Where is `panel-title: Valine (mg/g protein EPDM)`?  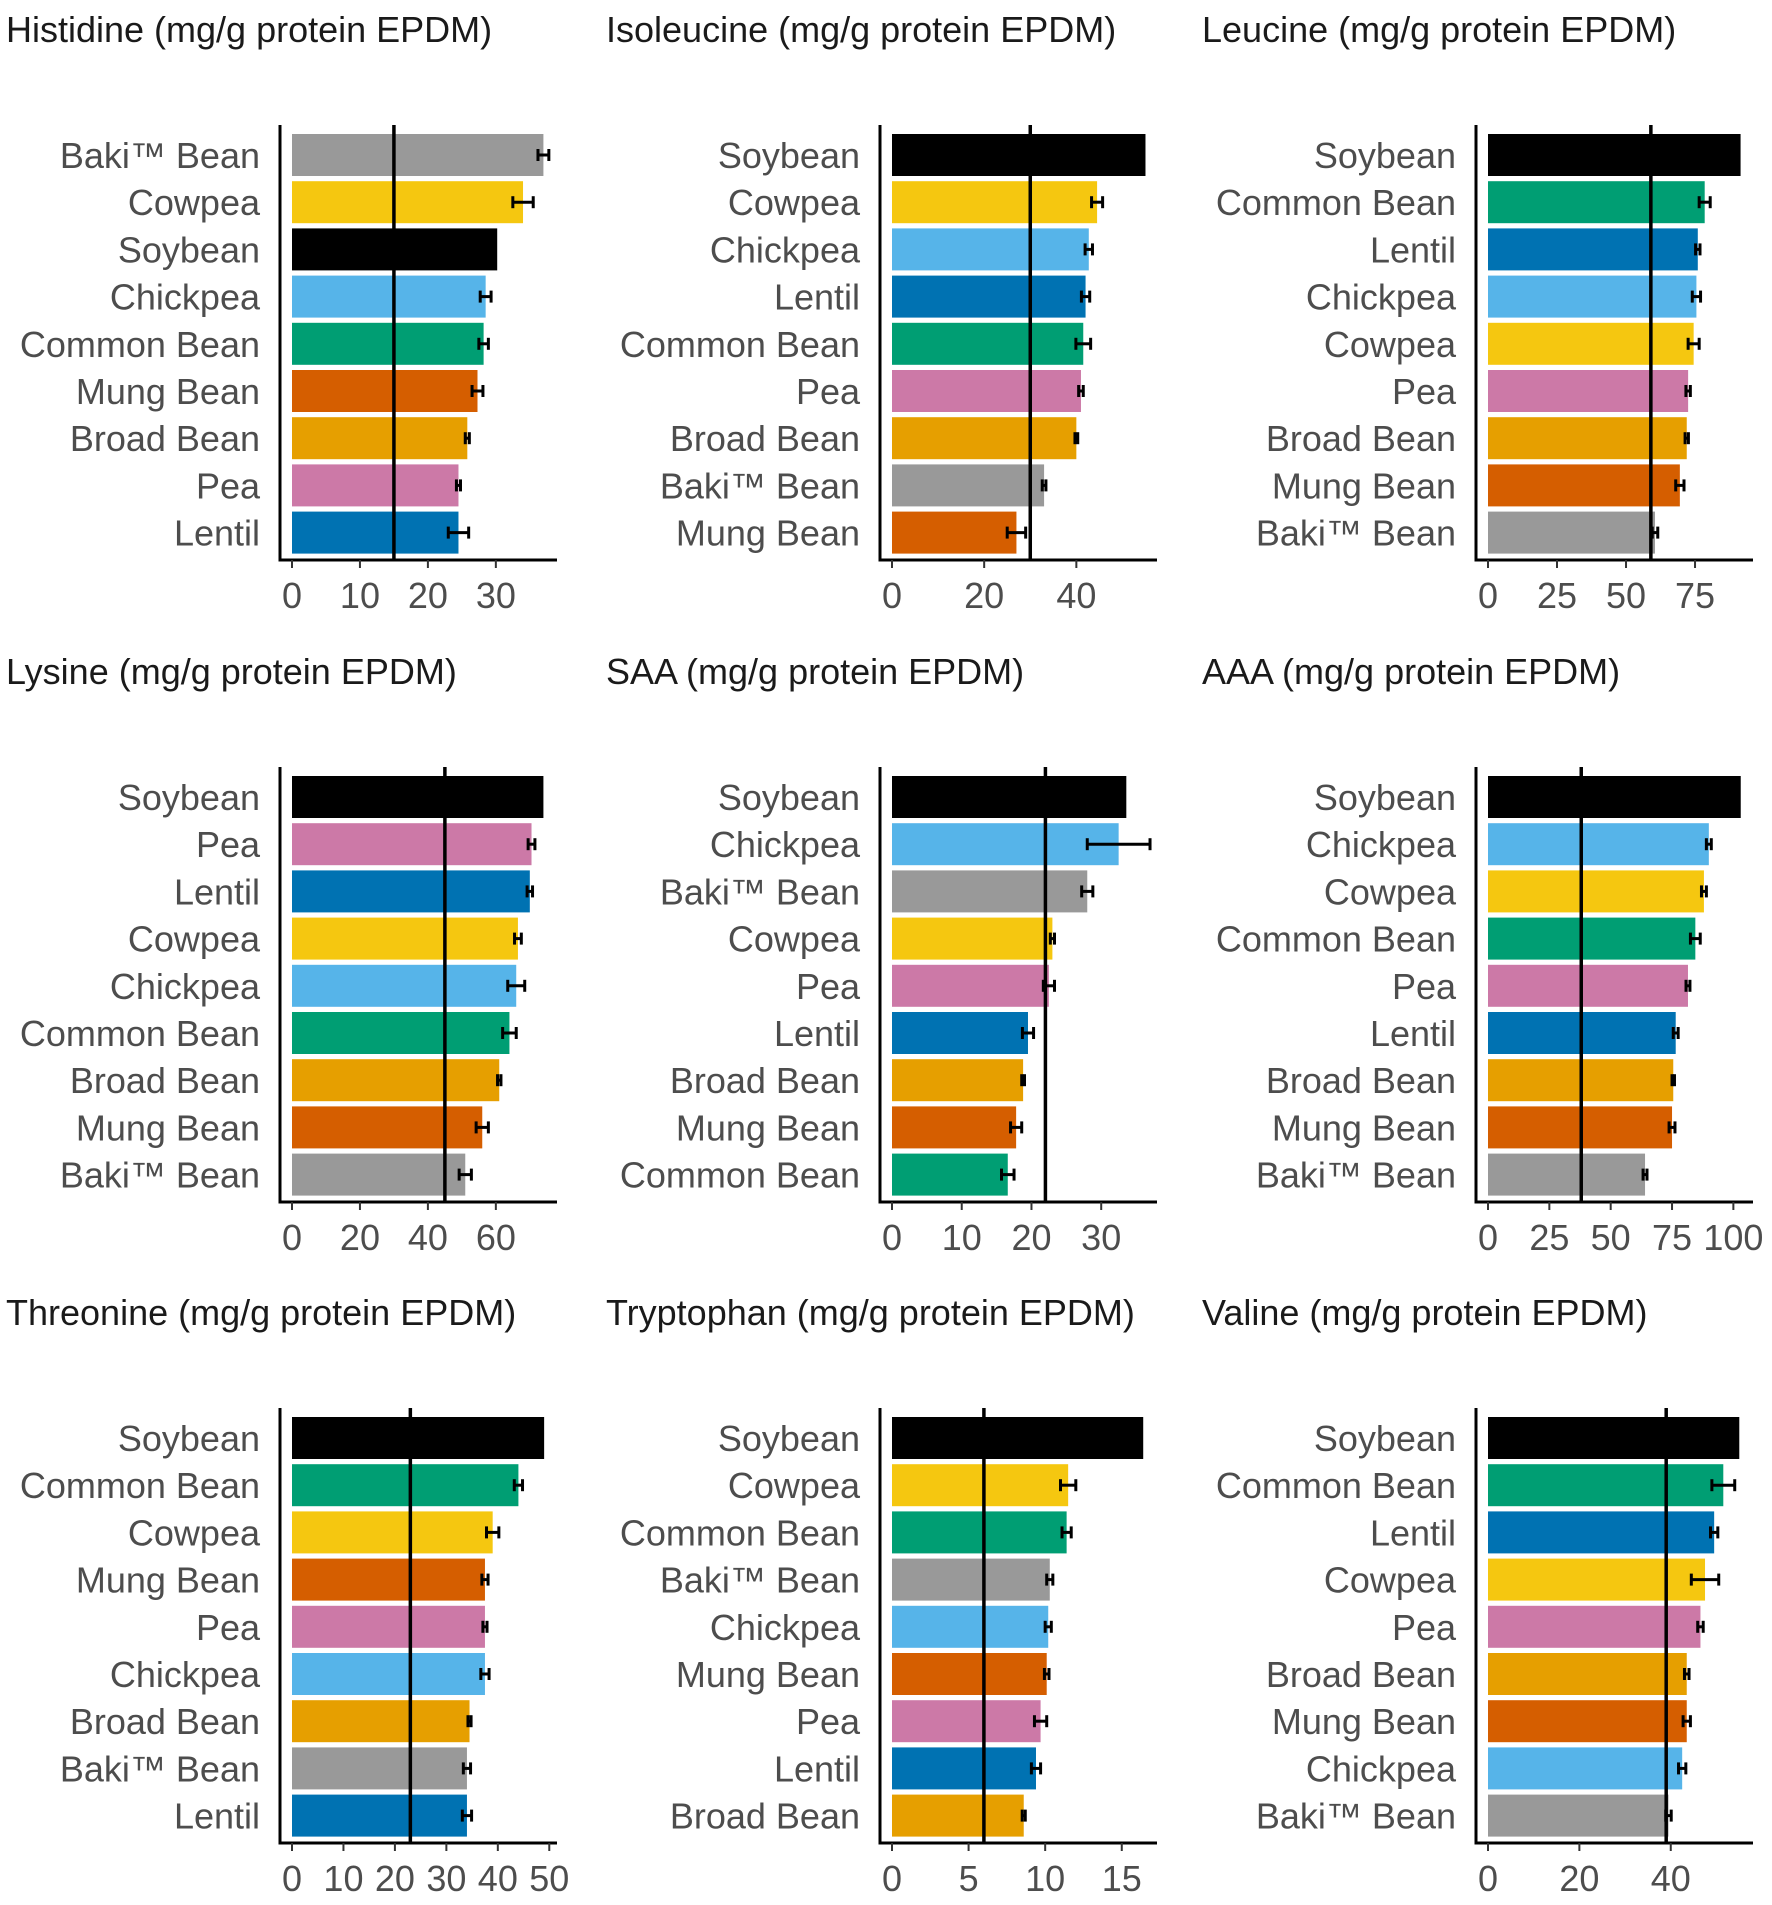
panel-title: Valine (mg/g protein EPDM) is located at coordinates (1425, 1312).